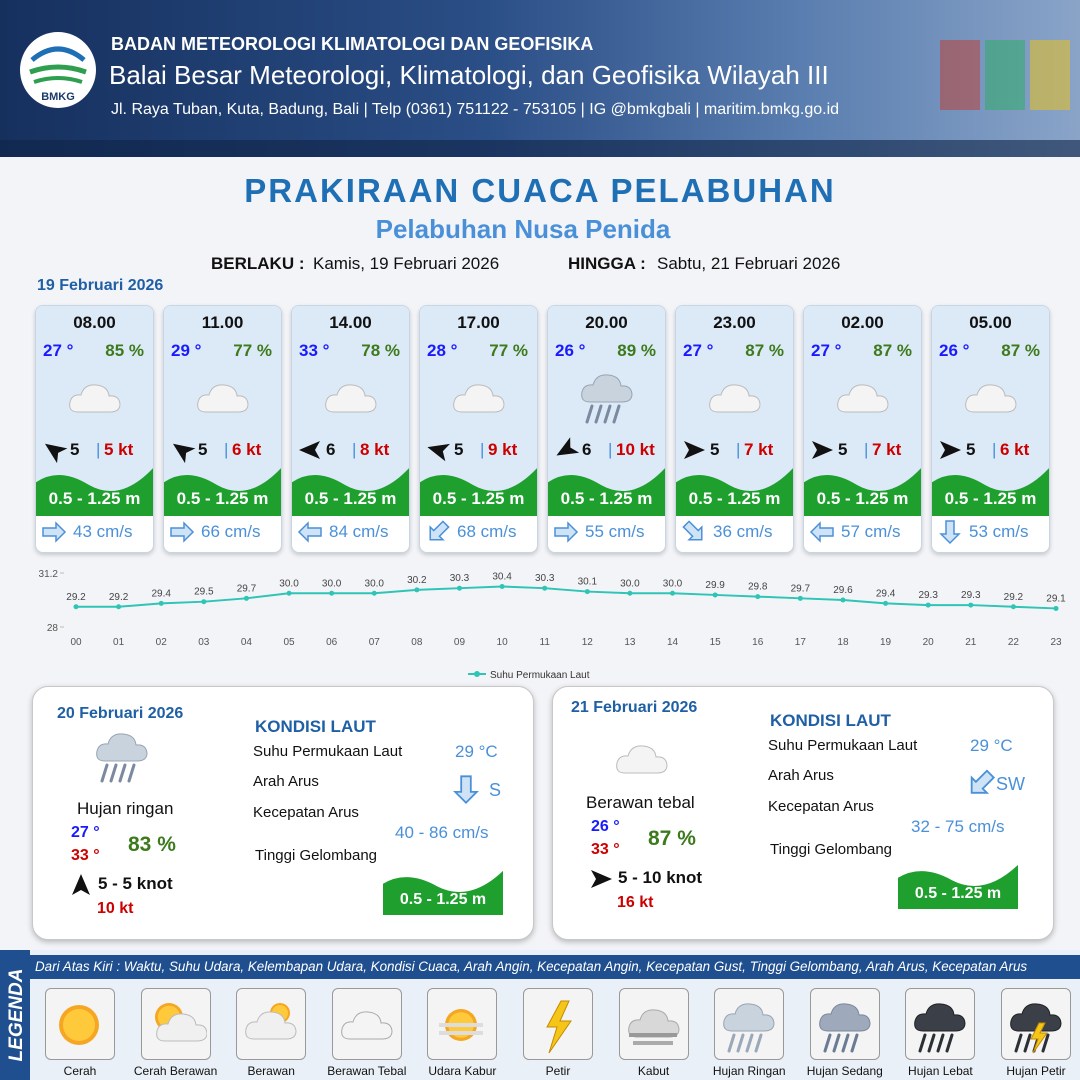  Describe the element at coordinates (359, 531) in the screenshot. I see `current-speed: 84 cm/s` at that location.